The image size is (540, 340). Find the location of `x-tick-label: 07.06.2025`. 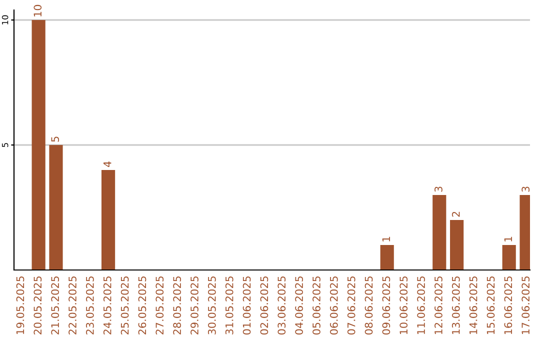

x-tick-label: 07.06.2025 is located at coordinates (351, 305).